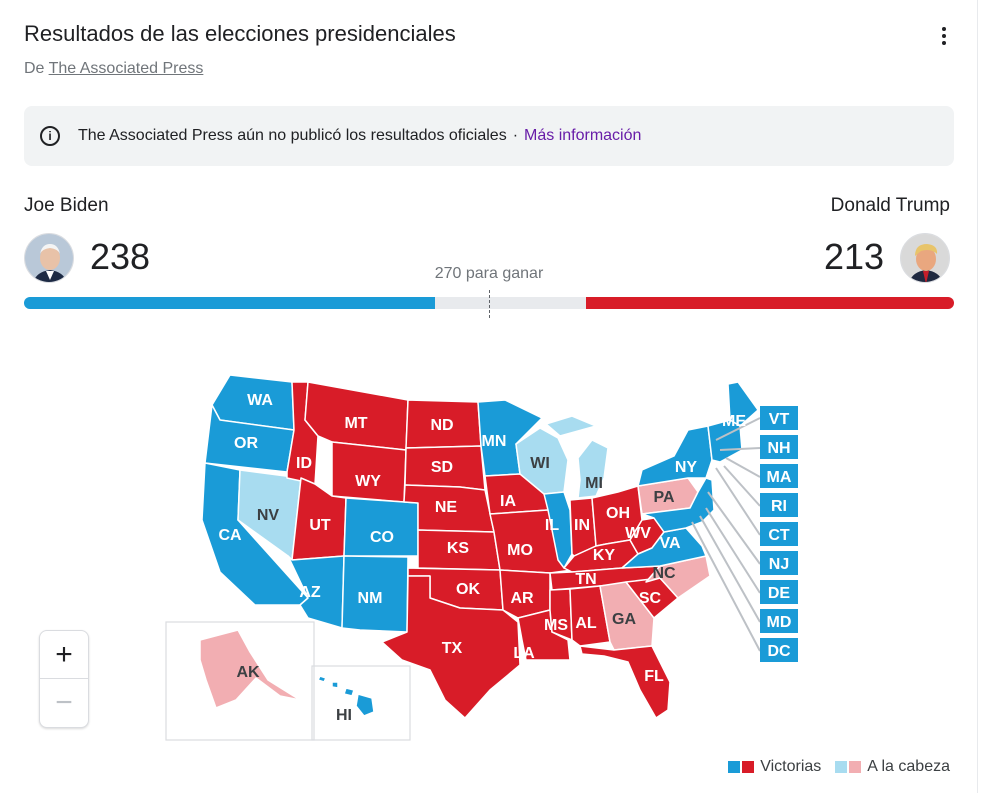  Describe the element at coordinates (355, 423) in the screenshot. I see `state-label-MT: MT` at that location.